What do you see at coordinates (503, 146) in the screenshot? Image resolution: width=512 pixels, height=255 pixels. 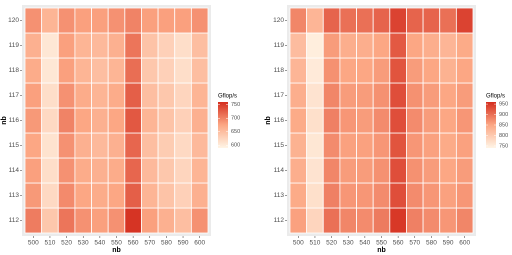 I see `legend-tick-label: 750` at bounding box center [503, 146].